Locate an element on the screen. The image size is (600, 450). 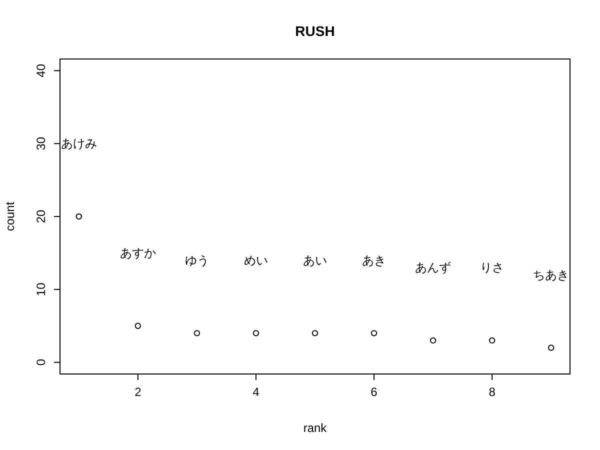
x-tick-label: 2 is located at coordinates (138, 392).